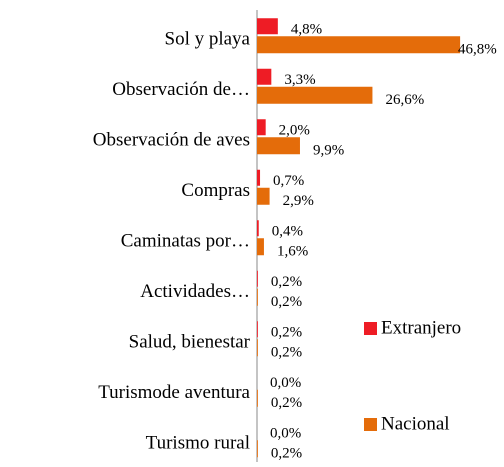 The width and height of the screenshot is (504, 467). Describe the element at coordinates (287, 232) in the screenshot. I see `value-label: 0,4%` at that location.